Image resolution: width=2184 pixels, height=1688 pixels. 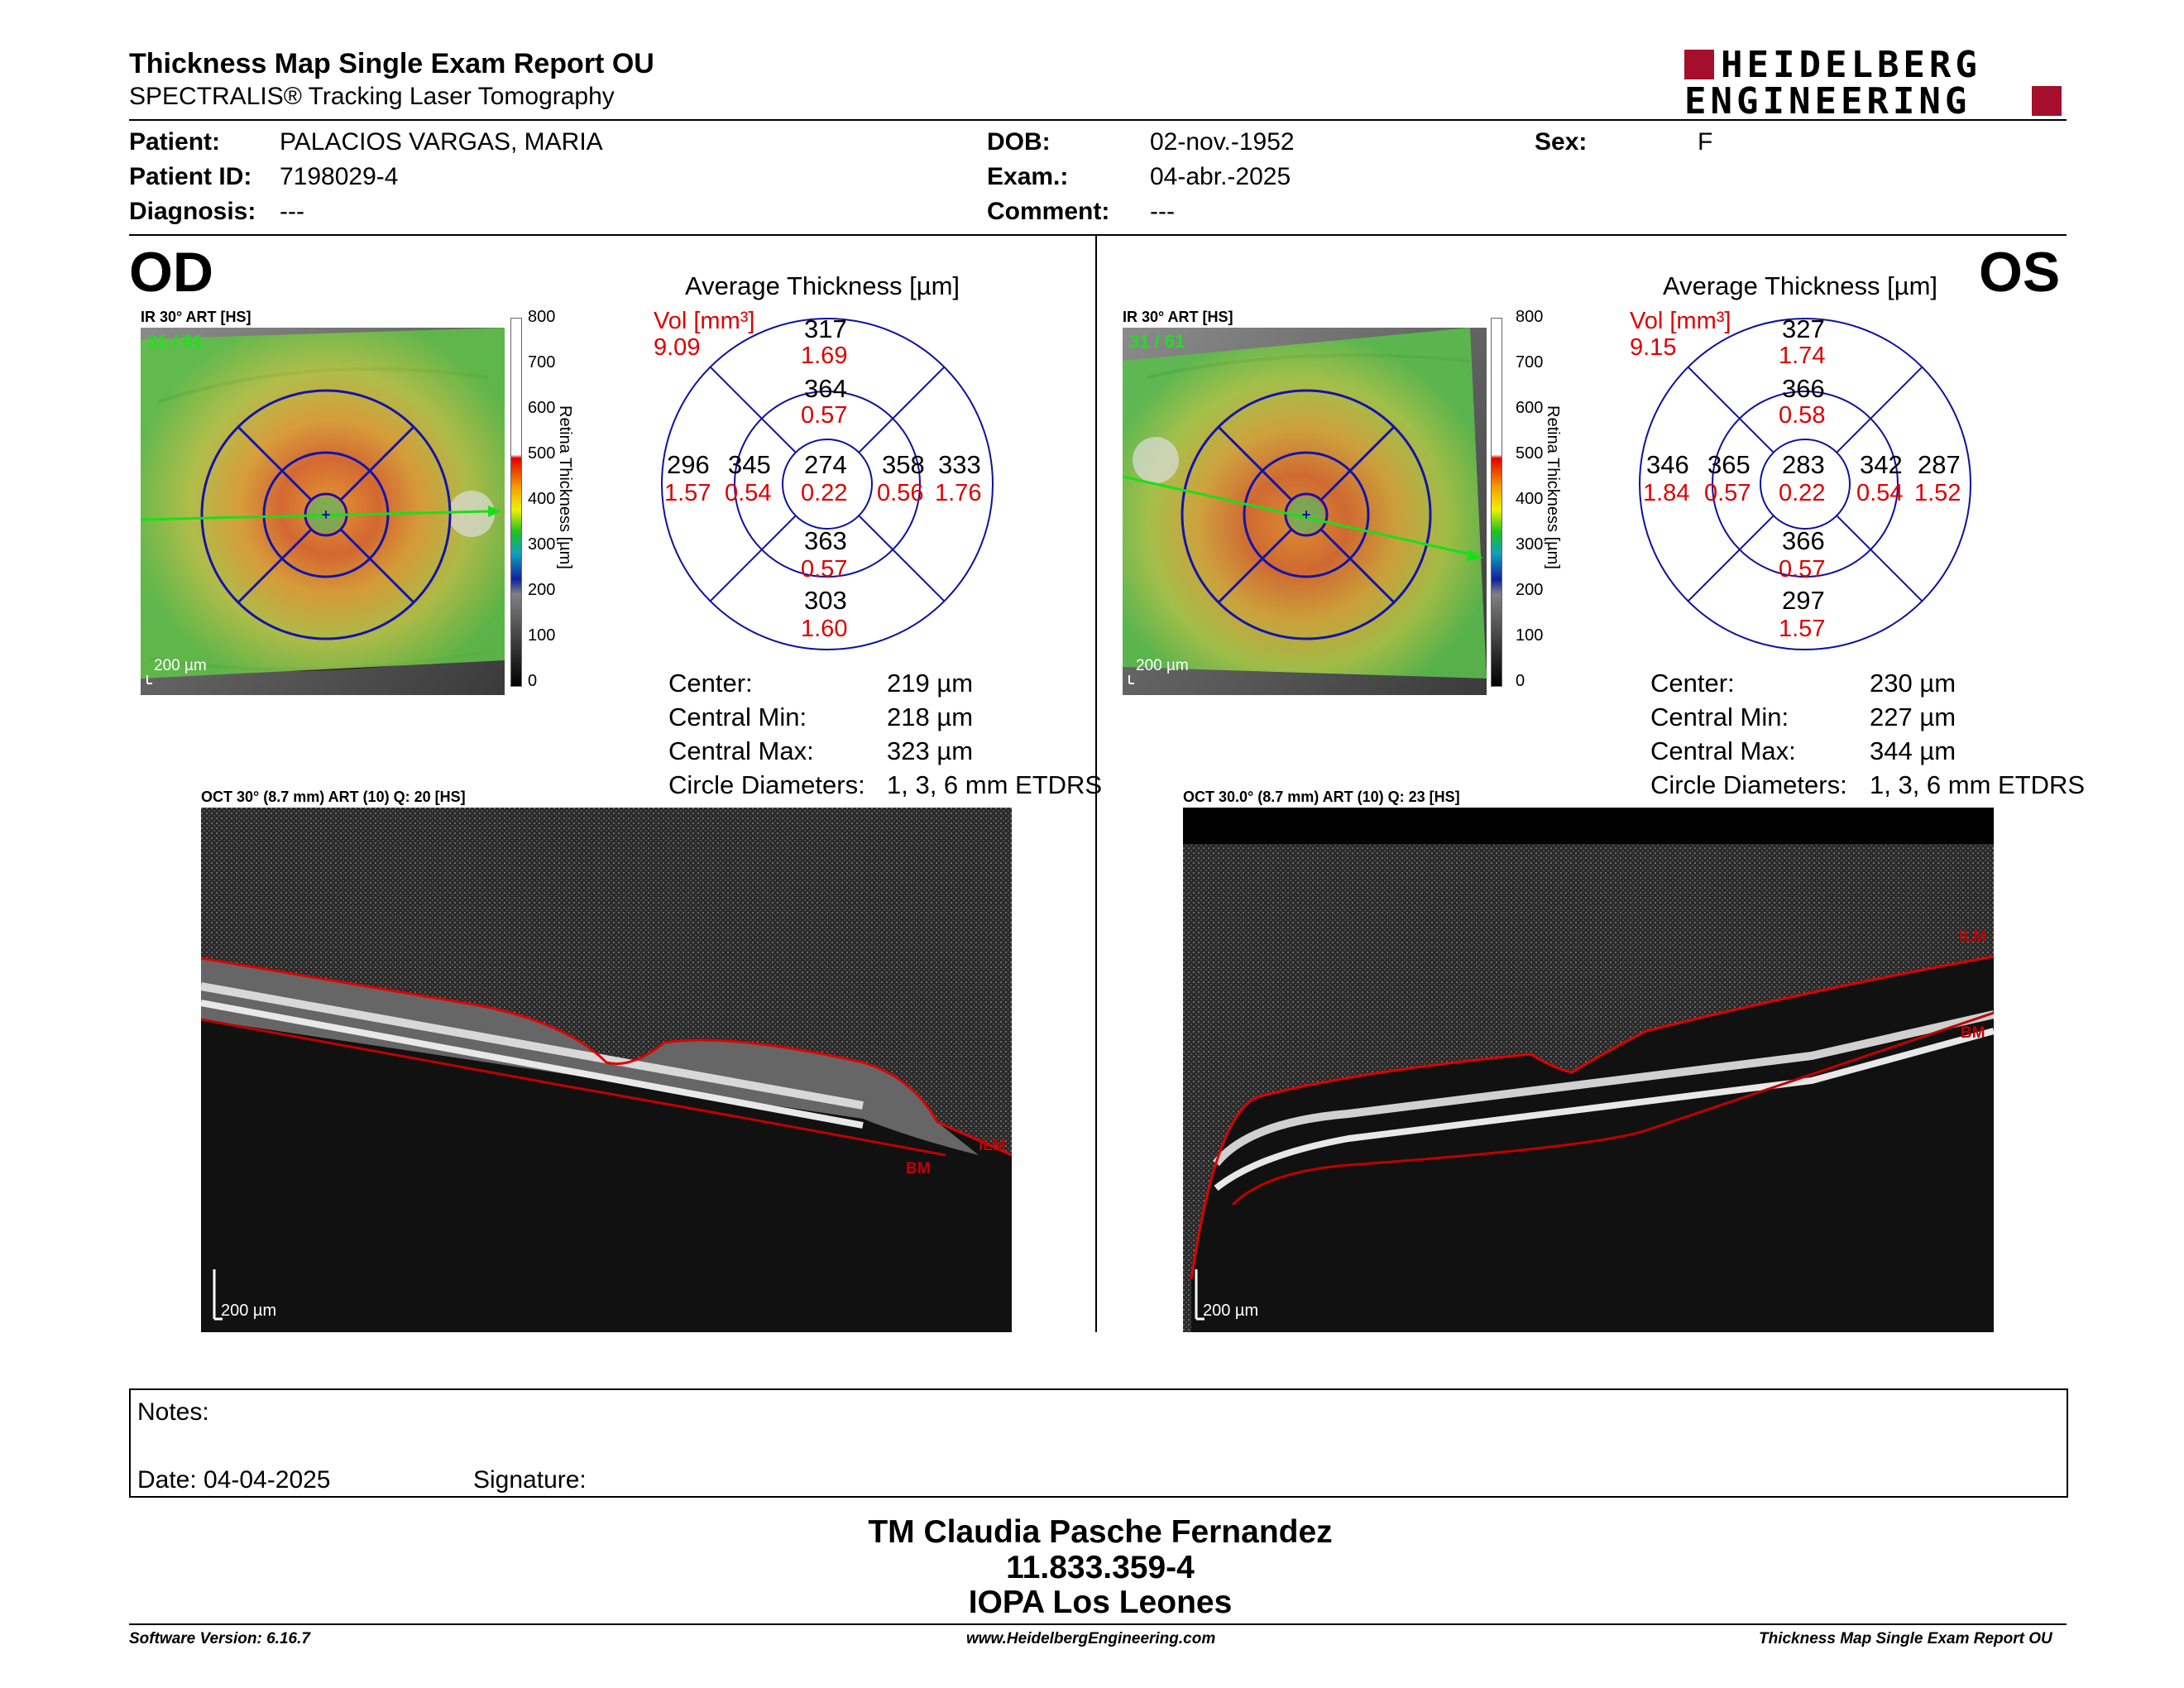 What do you see at coordinates (565, 487) in the screenshot?
I see `od-colorbar-label: Retina Thickness [µm]` at bounding box center [565, 487].